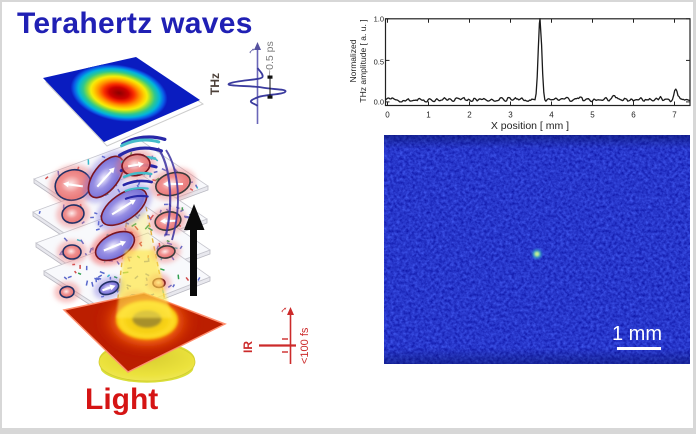  What do you see at coordinates (674, 115) in the screenshot?
I see `svg-text: 7` at bounding box center [674, 115].